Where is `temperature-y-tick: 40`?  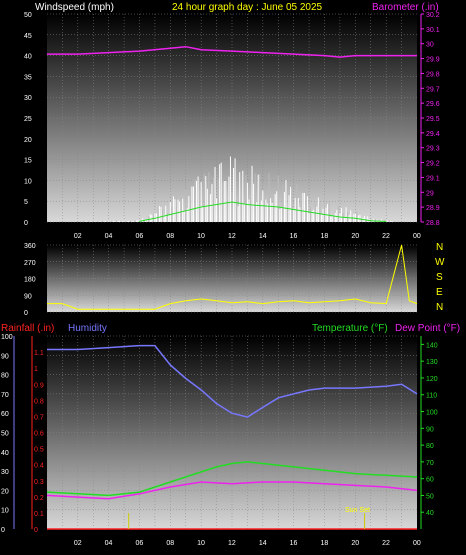 temperature-y-tick: 40 is located at coordinates (430, 513).